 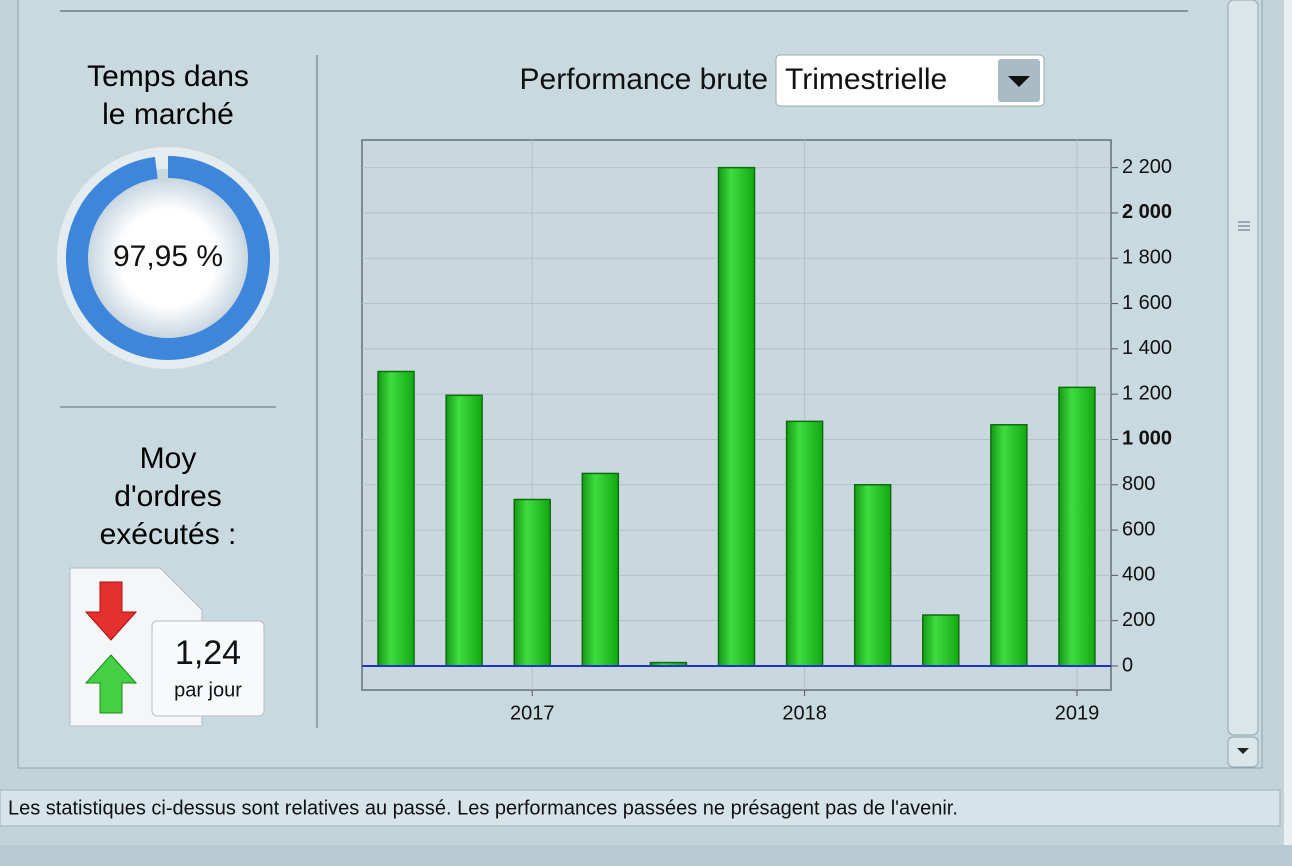 I want to click on y-tick-label: 2 200, so click(x=1147, y=167).